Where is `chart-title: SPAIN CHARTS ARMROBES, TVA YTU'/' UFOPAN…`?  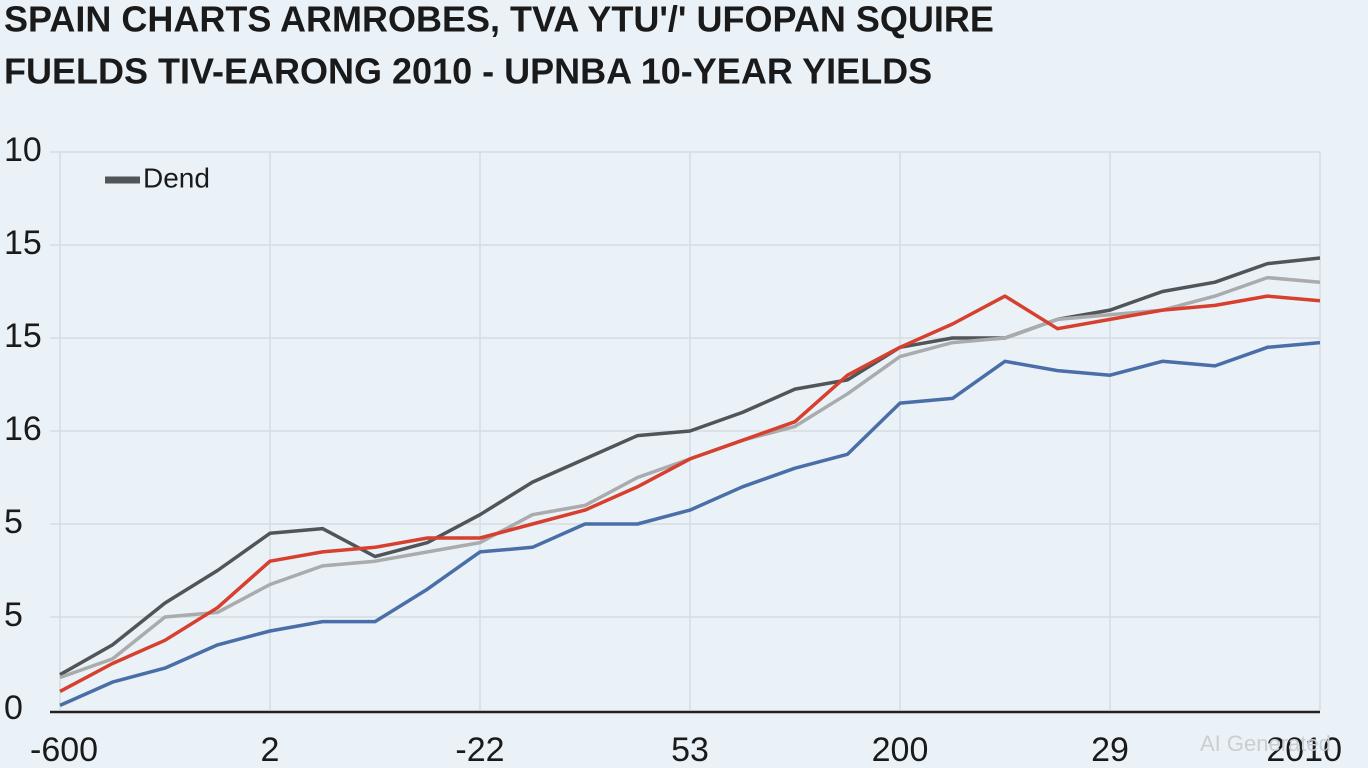 chart-title: SPAIN CHARTS ARMROBES, TVA YTU'/' UFOPAN… is located at coordinates (499, 20).